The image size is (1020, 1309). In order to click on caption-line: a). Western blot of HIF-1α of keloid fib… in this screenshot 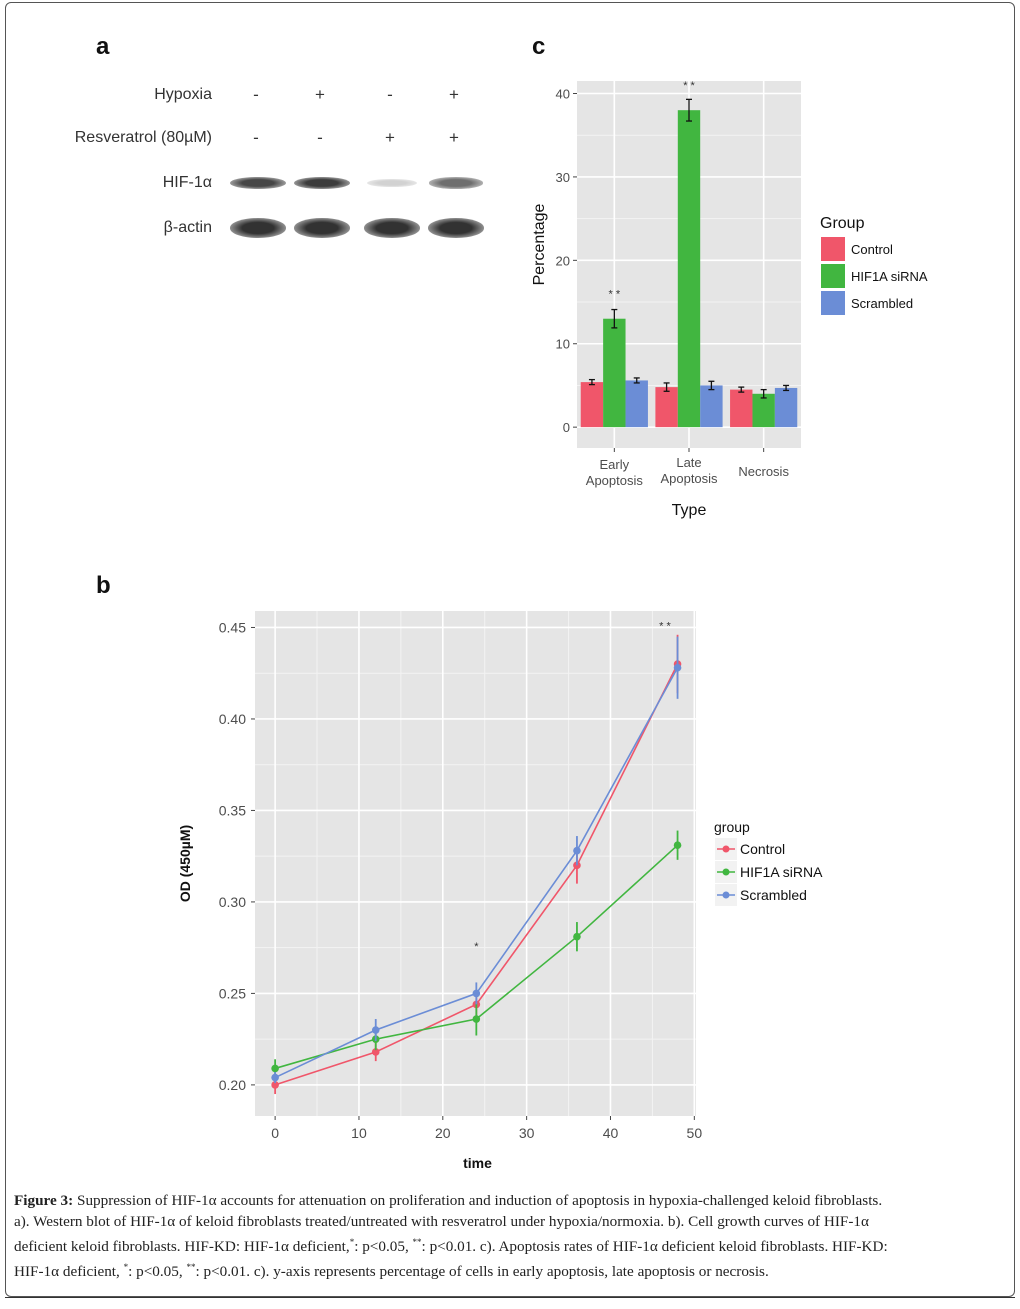, I will do `click(441, 1221)`.